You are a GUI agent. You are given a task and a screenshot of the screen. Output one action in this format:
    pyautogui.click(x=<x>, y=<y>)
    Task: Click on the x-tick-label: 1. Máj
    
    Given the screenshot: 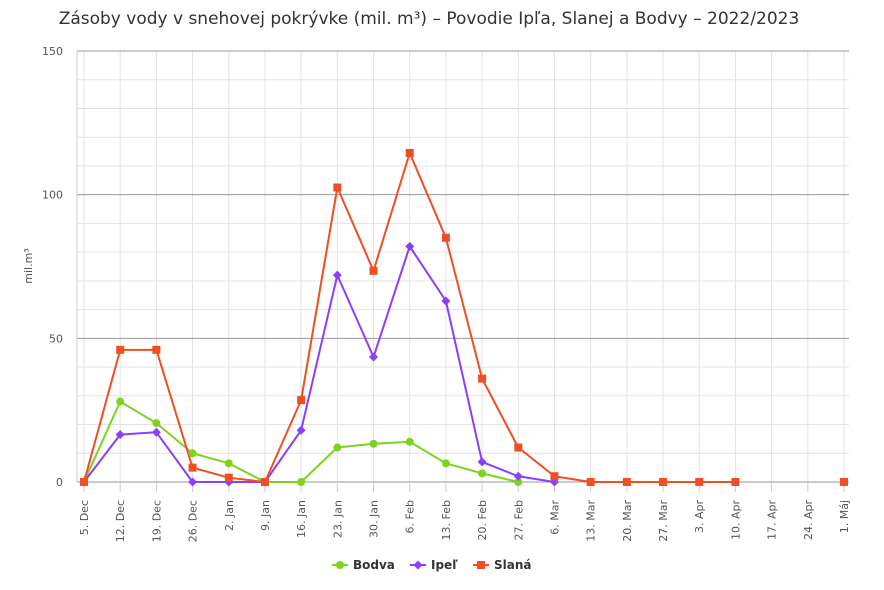 What is the action you would take?
    pyautogui.click(x=844, y=516)
    